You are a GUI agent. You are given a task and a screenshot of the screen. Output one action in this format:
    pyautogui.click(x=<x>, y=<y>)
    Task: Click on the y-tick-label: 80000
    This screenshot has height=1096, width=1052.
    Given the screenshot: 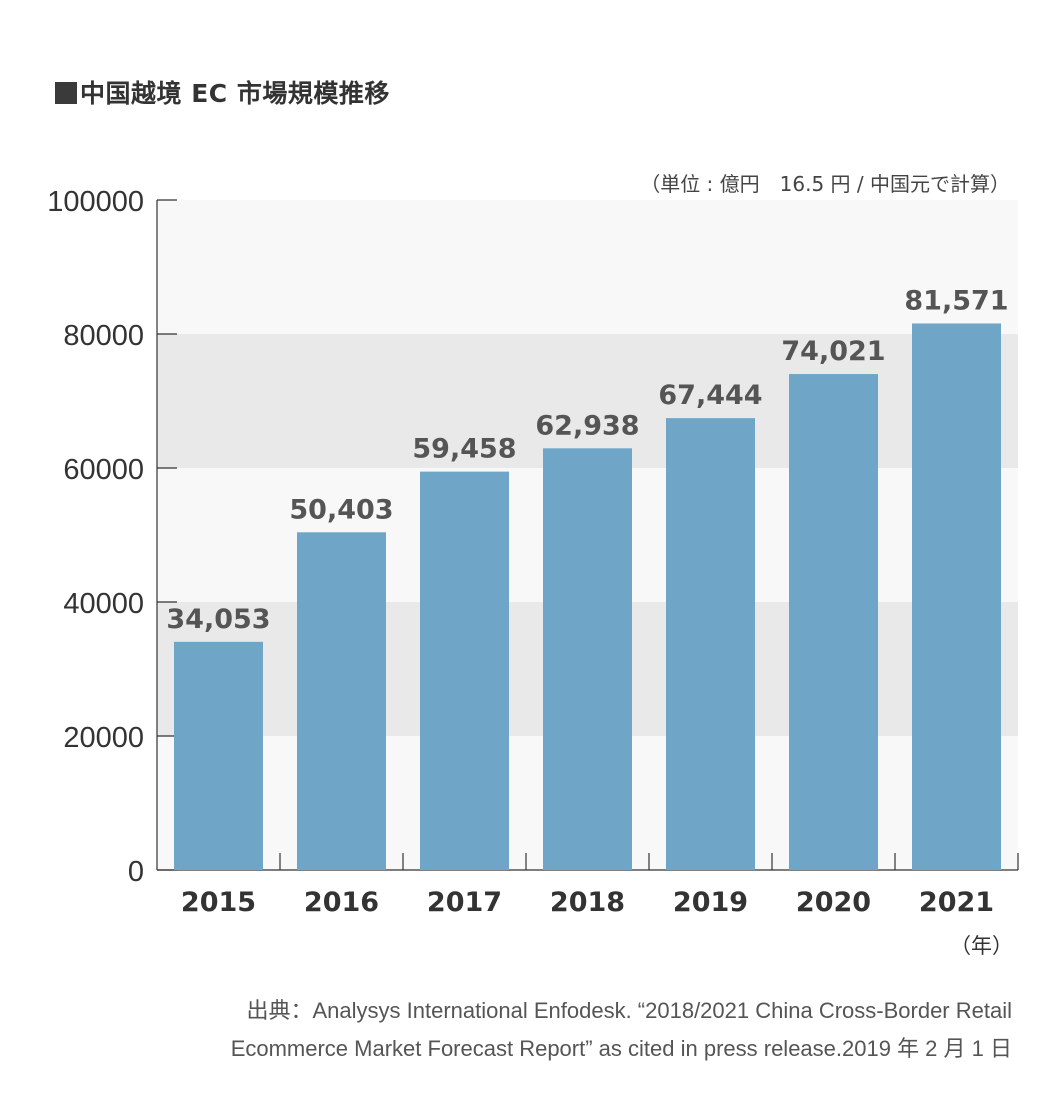 What is the action you would take?
    pyautogui.click(x=103, y=336)
    